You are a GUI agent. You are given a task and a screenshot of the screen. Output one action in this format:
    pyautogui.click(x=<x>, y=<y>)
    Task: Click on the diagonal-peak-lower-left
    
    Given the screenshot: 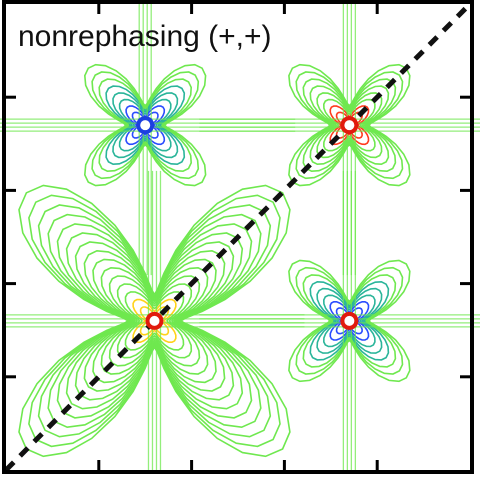 What is the action you would take?
    pyautogui.click(x=154, y=320)
    